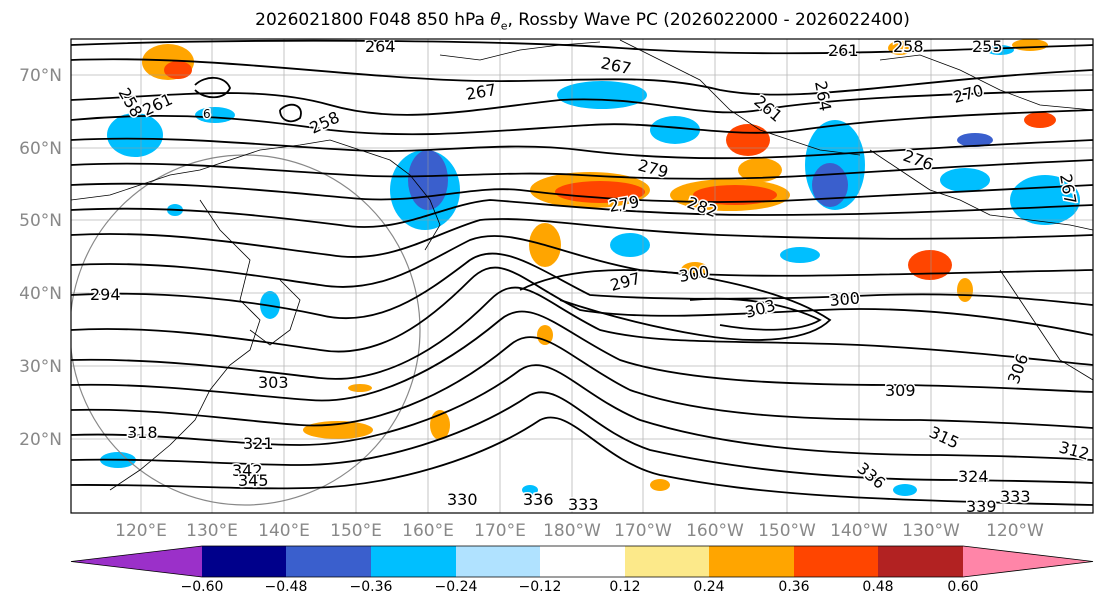 The width and height of the screenshot is (1105, 606). What do you see at coordinates (247, 470) in the screenshot?
I see `contour-label: 342` at bounding box center [247, 470].